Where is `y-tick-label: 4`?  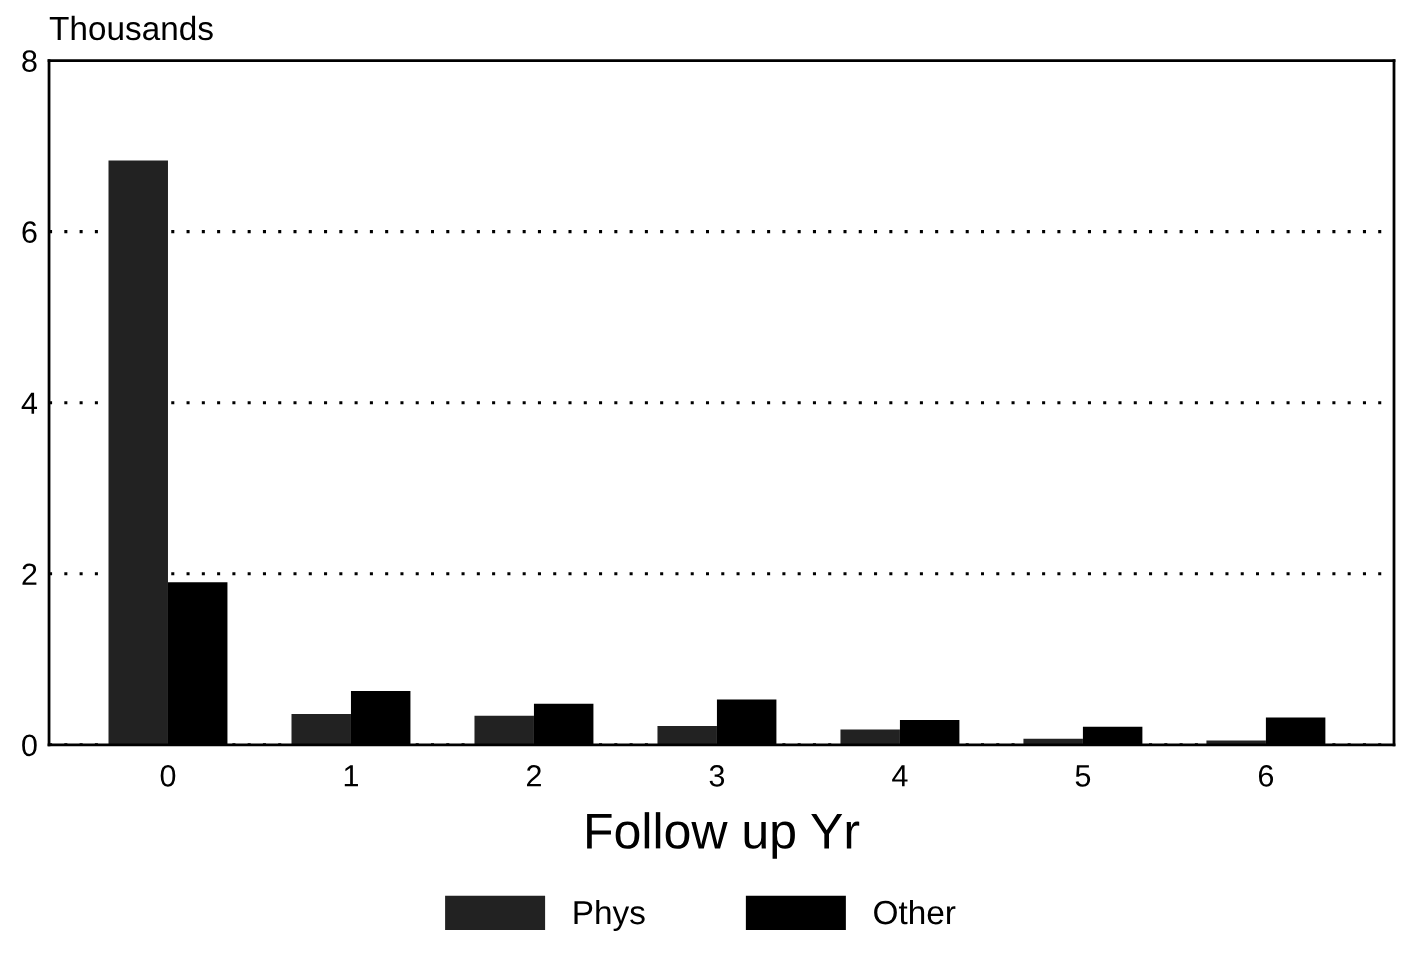
y-tick-label: 4 is located at coordinates (29, 403).